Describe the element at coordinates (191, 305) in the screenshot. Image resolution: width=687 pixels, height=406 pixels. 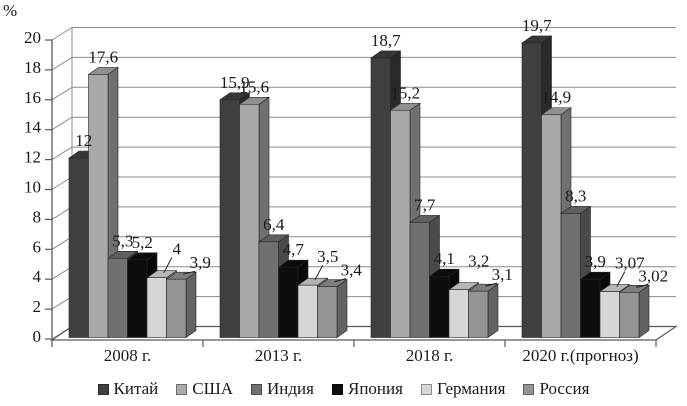
I see `bar-side-s5-g0` at that location.